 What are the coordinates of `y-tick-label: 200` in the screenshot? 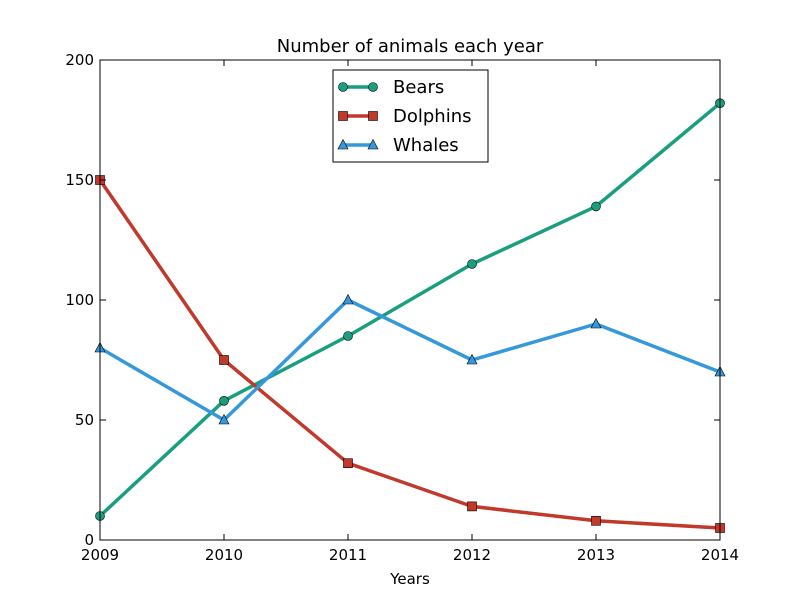 It's located at (79, 60).